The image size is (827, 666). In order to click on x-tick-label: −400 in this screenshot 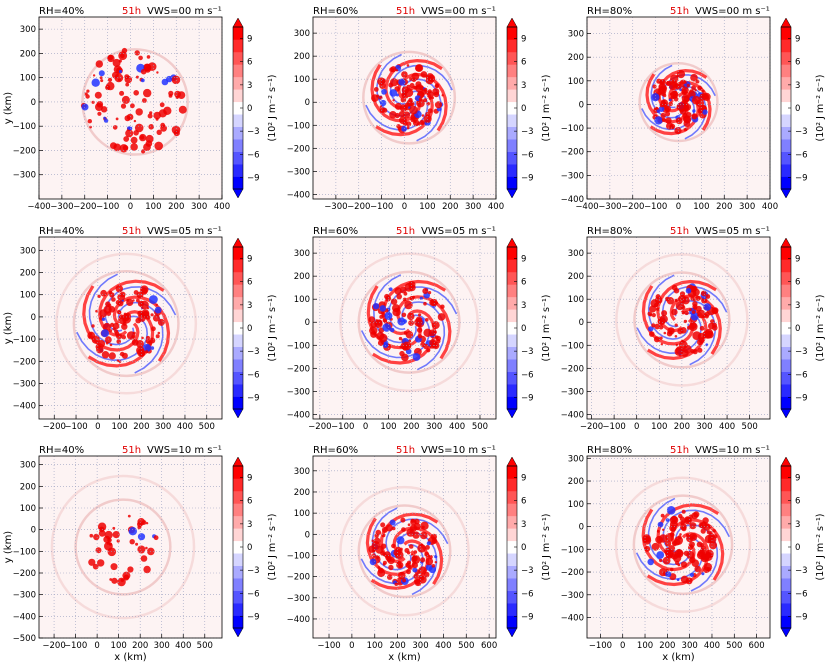, I will do `click(38, 207)`.